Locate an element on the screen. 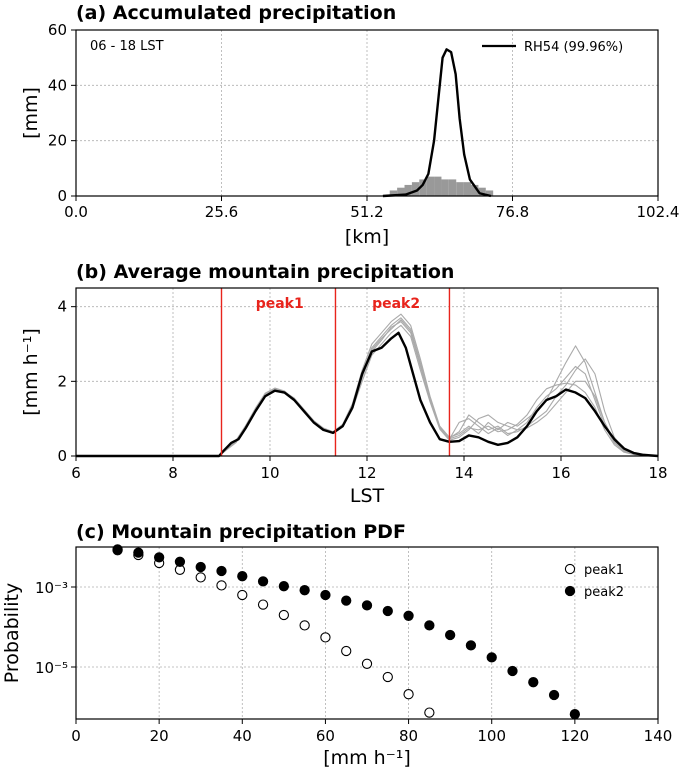 The height and width of the screenshot is (772, 685). panel-c-xlabel: [mm h⁻¹] is located at coordinates (367, 758).